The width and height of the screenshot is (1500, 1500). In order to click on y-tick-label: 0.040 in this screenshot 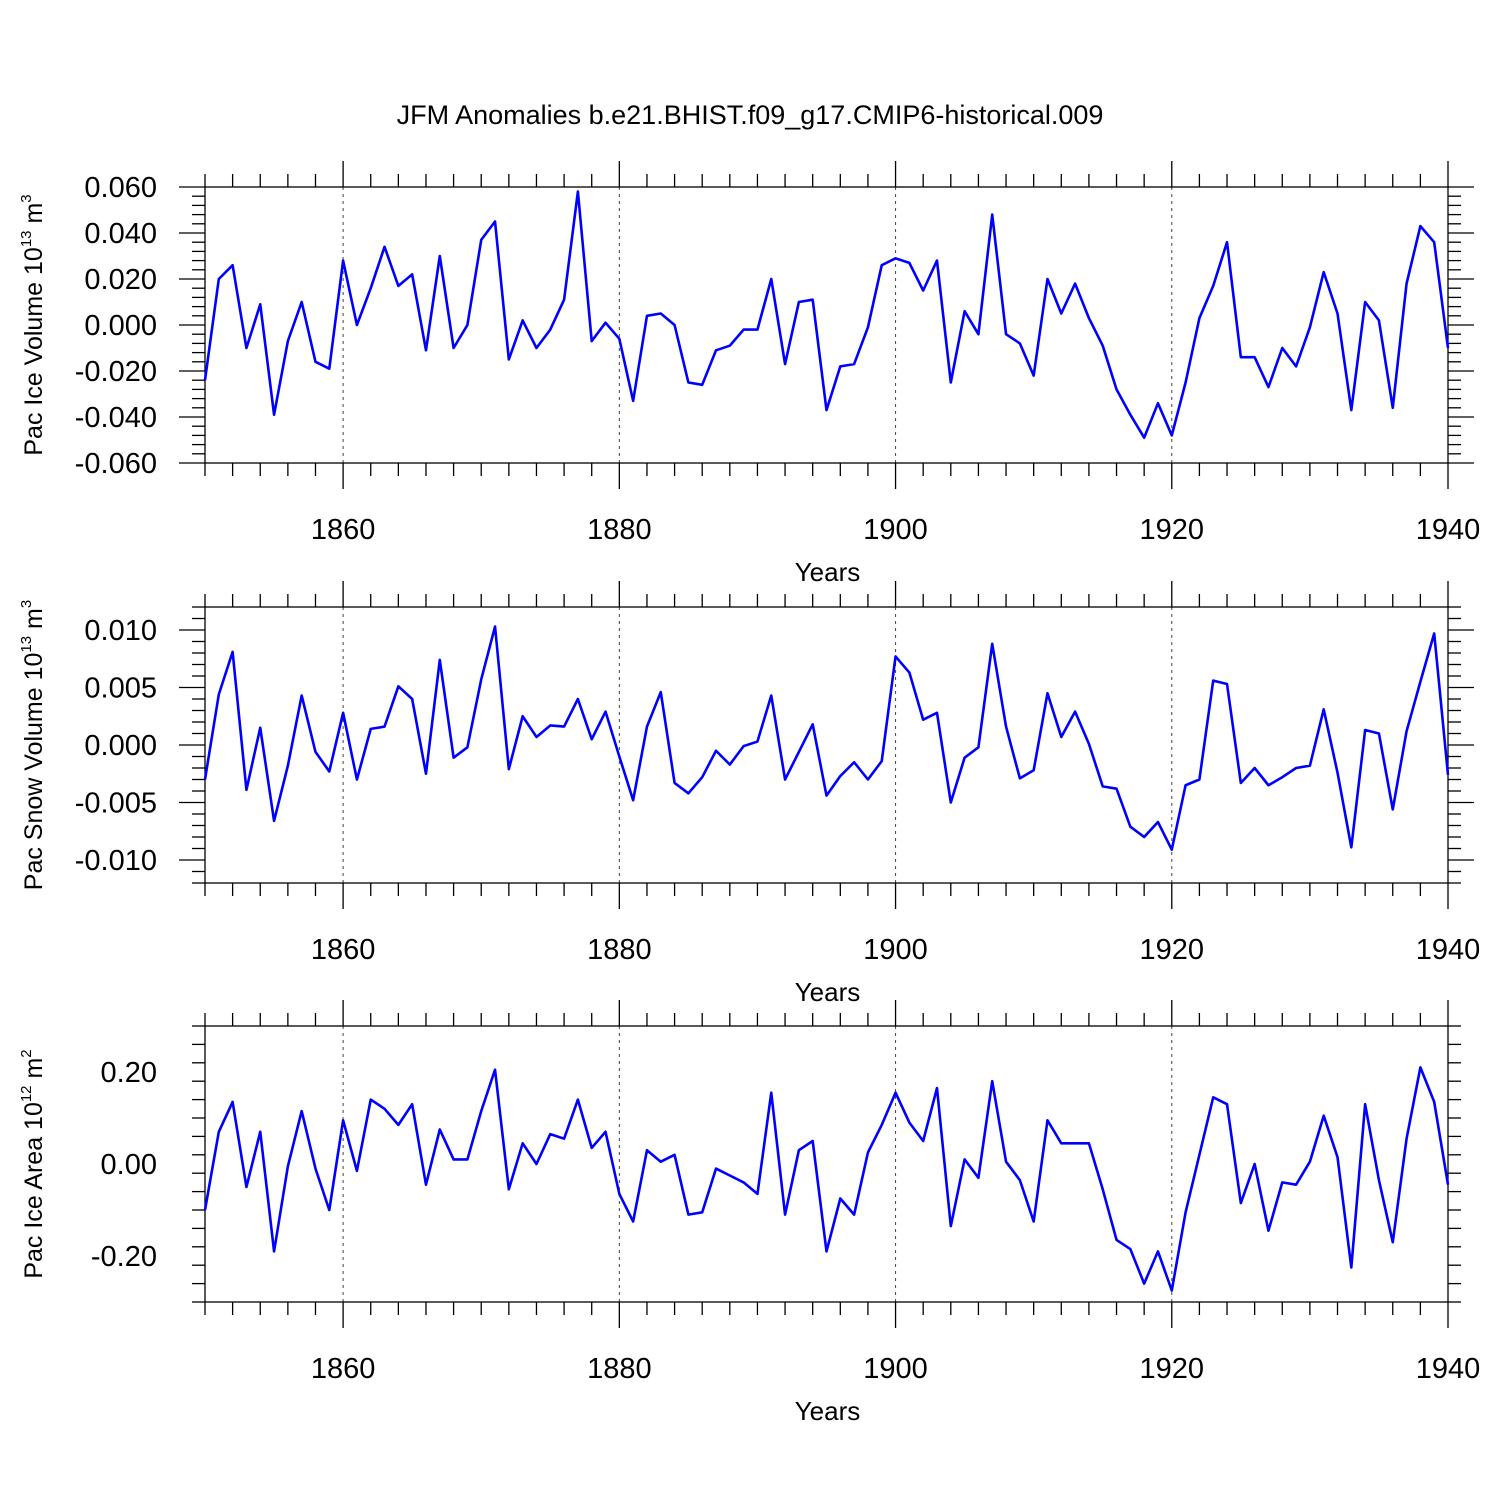, I will do `click(120, 234)`.